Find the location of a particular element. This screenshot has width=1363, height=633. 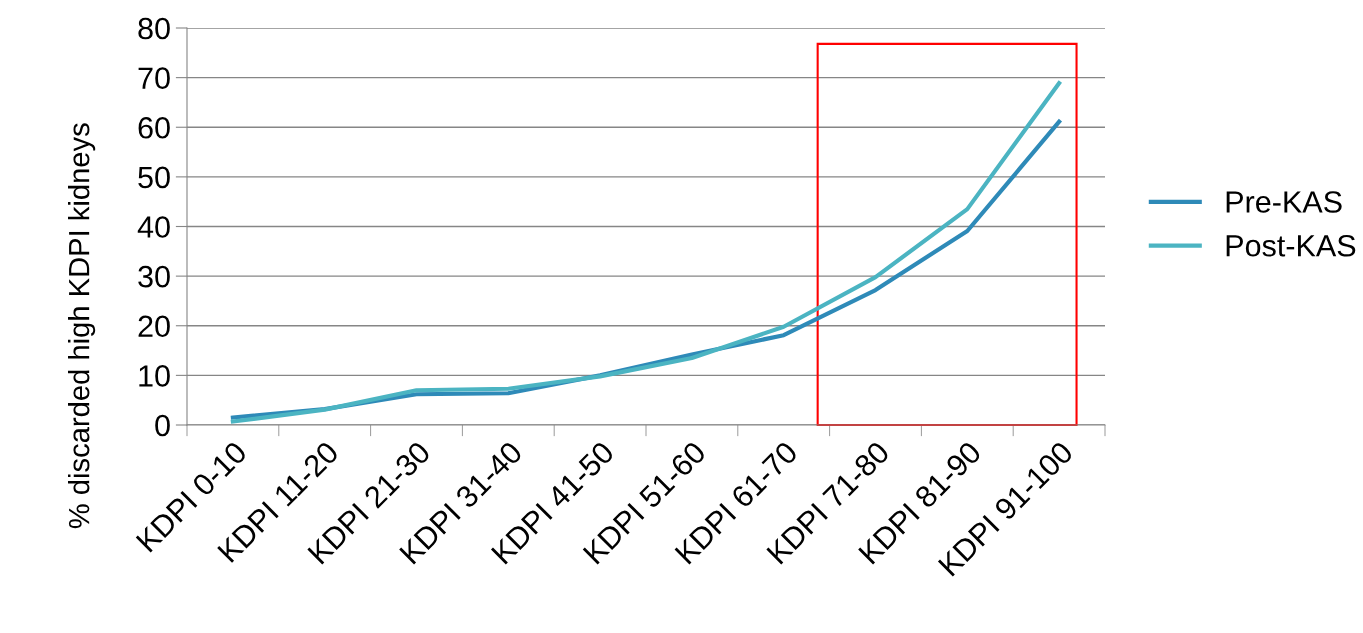

legend-label: Post-KAS is located at coordinates (1291, 245).